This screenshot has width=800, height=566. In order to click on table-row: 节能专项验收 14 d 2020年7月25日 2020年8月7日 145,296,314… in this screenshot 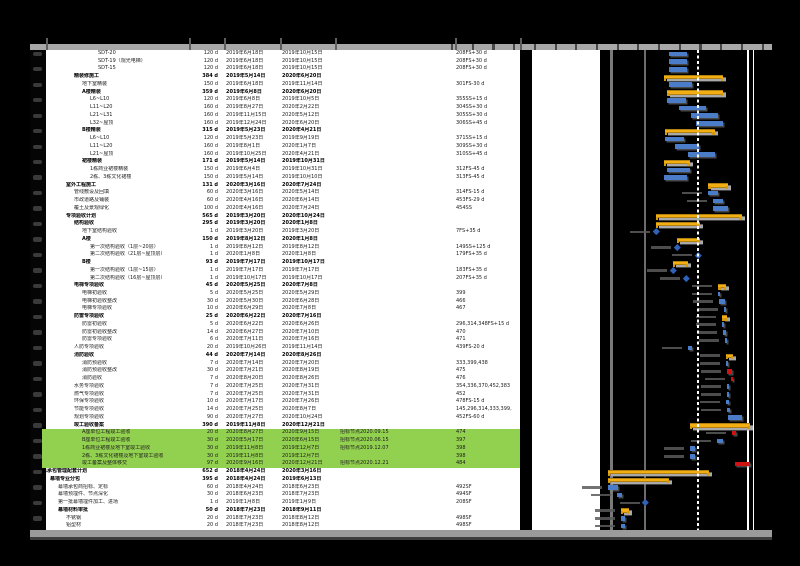, I will do `click(401, 410)`.